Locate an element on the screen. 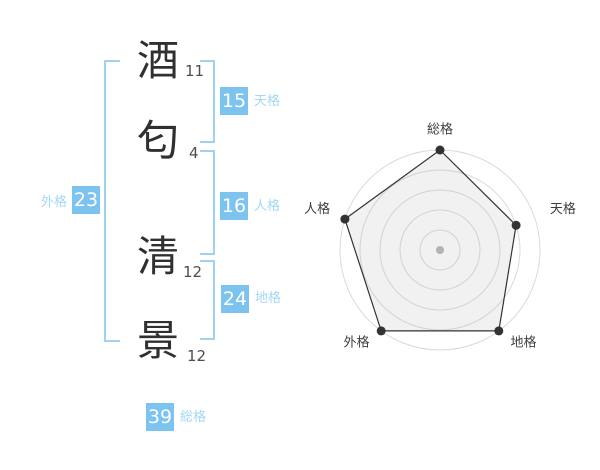 This screenshot has width=600, height=470. radar-axis-label: 天格 is located at coordinates (563, 209).